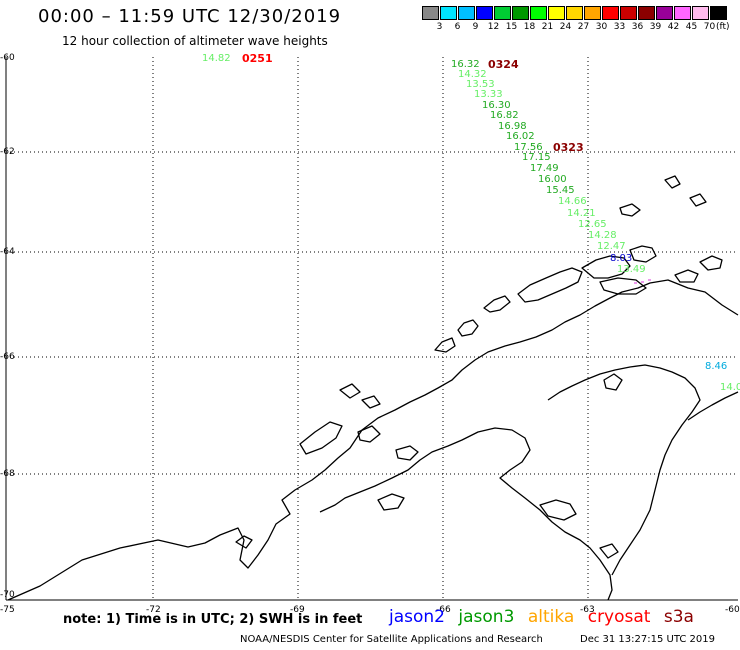 The width and height of the screenshot is (740, 650). I want to click on wave-height-value: 8.03, so click(621, 258).